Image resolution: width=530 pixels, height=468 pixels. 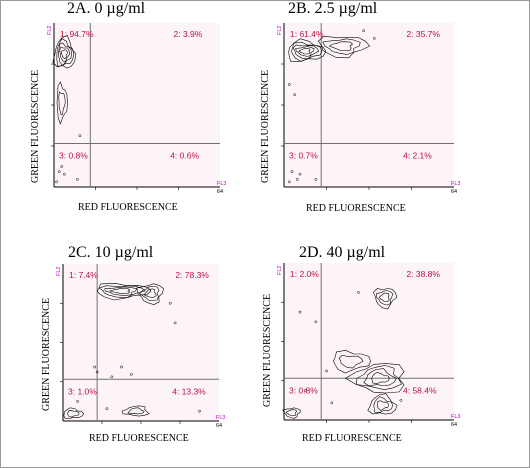 What do you see at coordinates (303, 155) in the screenshot?
I see `quadrant-3-label: 3: 0.7%` at bounding box center [303, 155].